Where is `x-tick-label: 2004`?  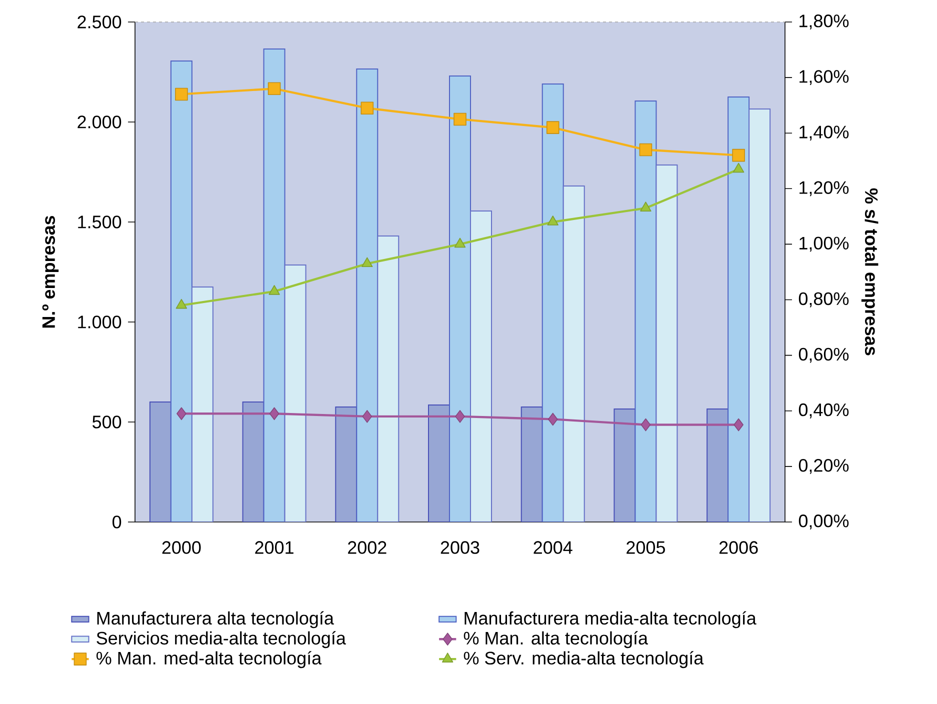
x-tick-label: 2004 is located at coordinates (553, 547).